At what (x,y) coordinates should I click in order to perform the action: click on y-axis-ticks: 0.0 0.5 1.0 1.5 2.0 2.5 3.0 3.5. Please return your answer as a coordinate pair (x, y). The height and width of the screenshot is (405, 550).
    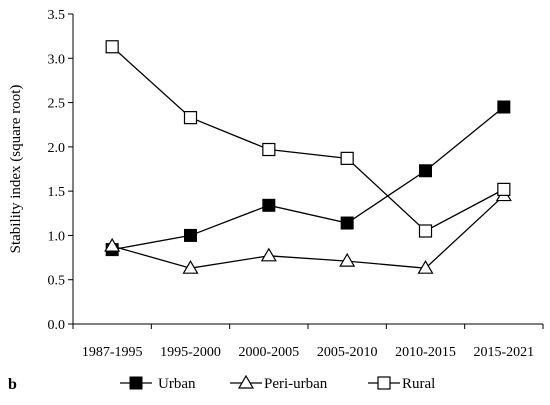
    Looking at the image, I should click on (60, 170).